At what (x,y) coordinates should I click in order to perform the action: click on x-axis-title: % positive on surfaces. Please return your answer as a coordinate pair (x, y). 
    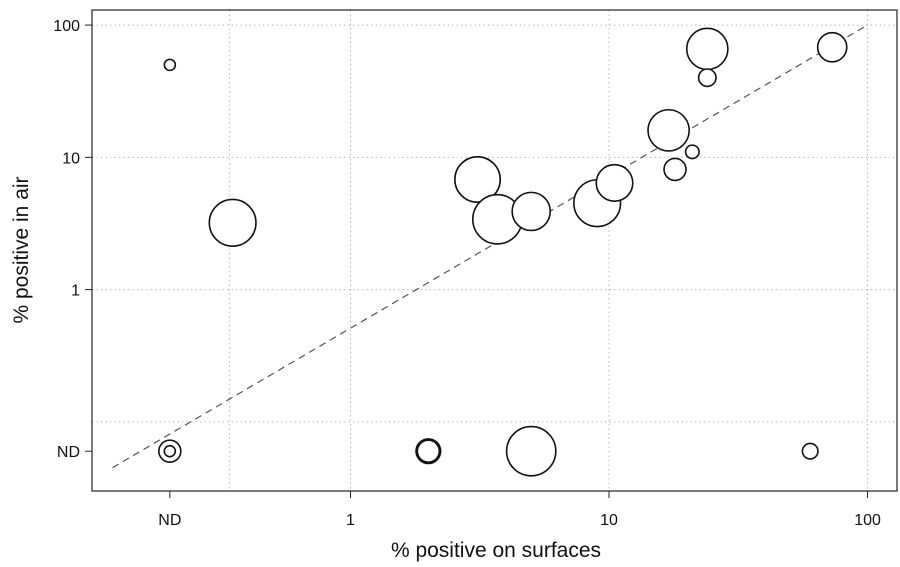
    Looking at the image, I should click on (496, 550).